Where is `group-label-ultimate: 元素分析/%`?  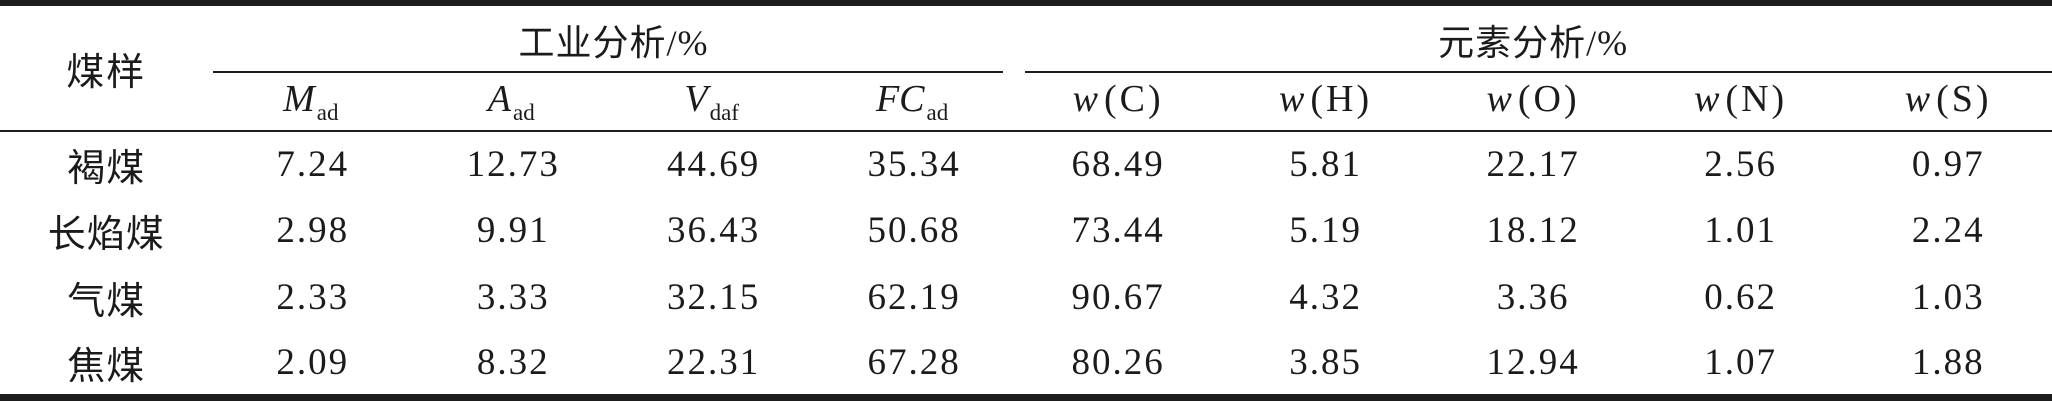 group-label-ultimate: 元素分析/% is located at coordinates (1533, 42).